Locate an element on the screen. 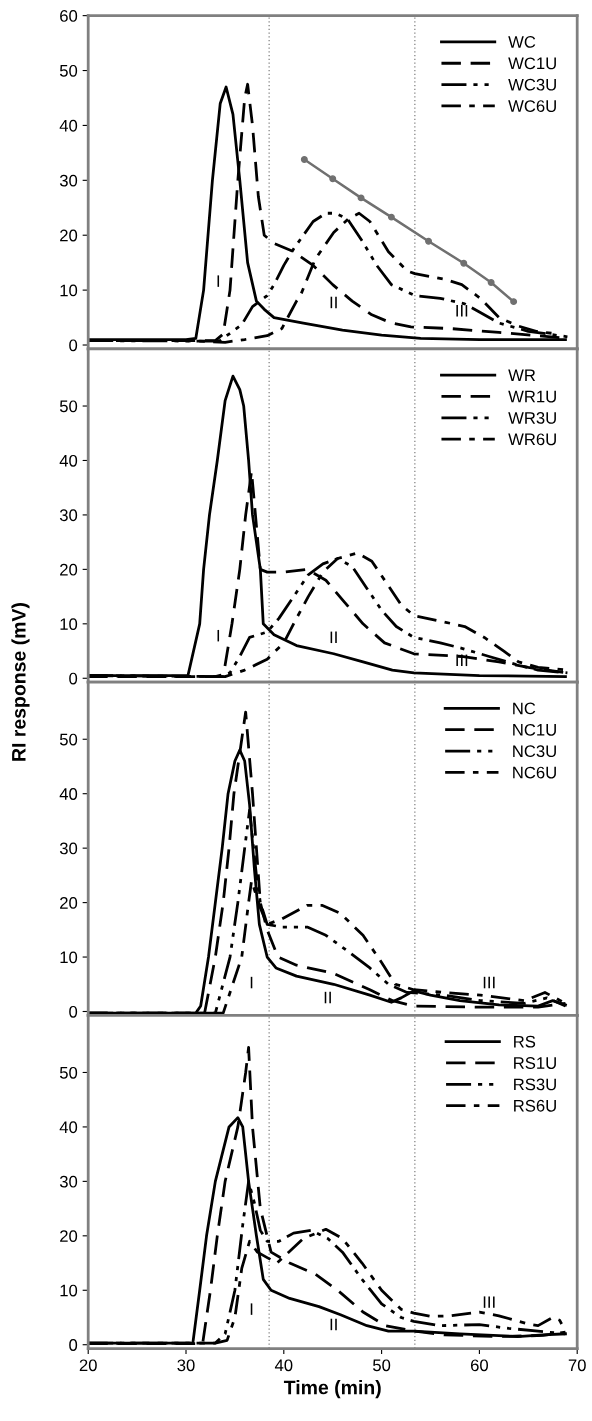 The height and width of the screenshot is (1421, 592). x-tick-label: 60 is located at coordinates (479, 1365).